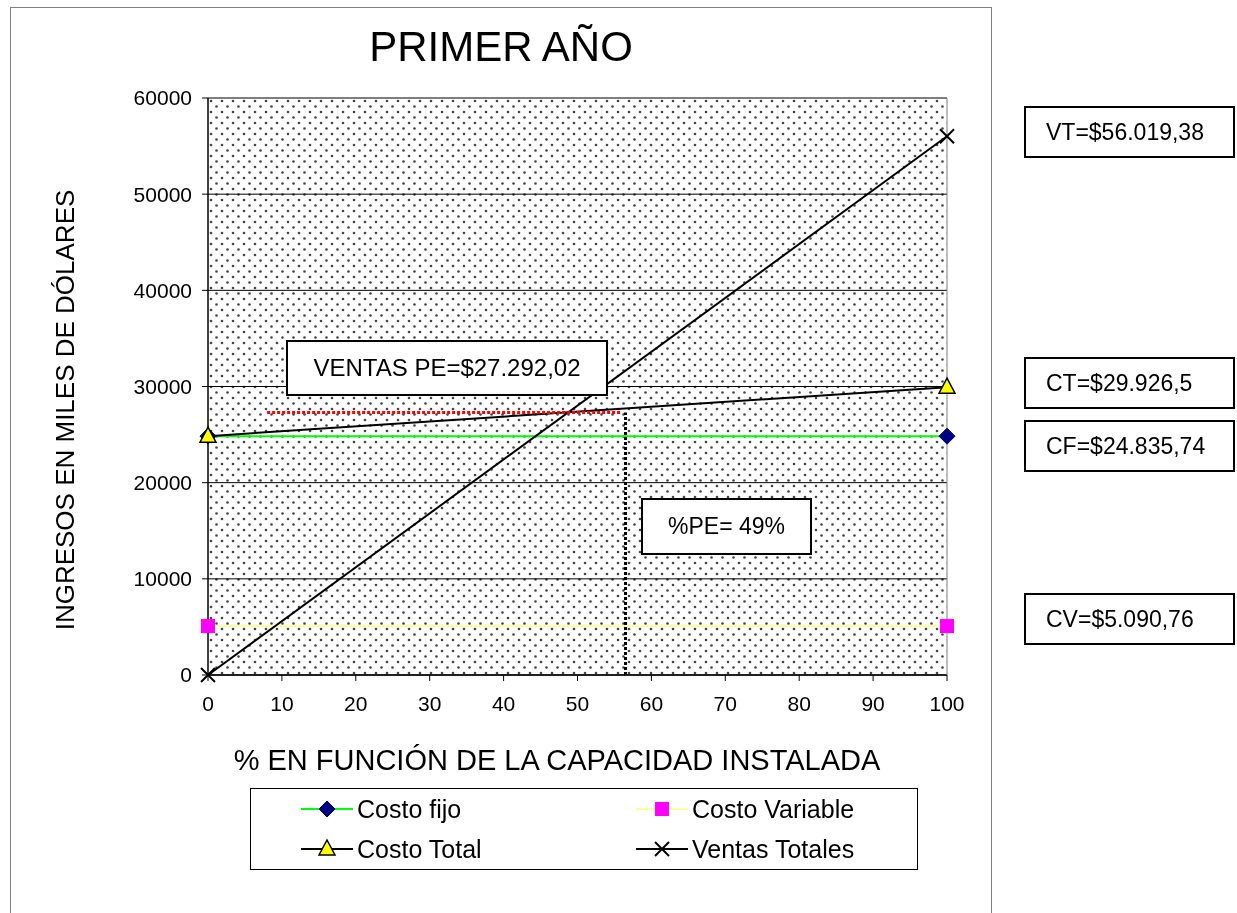 The width and height of the screenshot is (1237, 913). What do you see at coordinates (162, 290) in the screenshot?
I see `y-tick-label: 40000` at bounding box center [162, 290].